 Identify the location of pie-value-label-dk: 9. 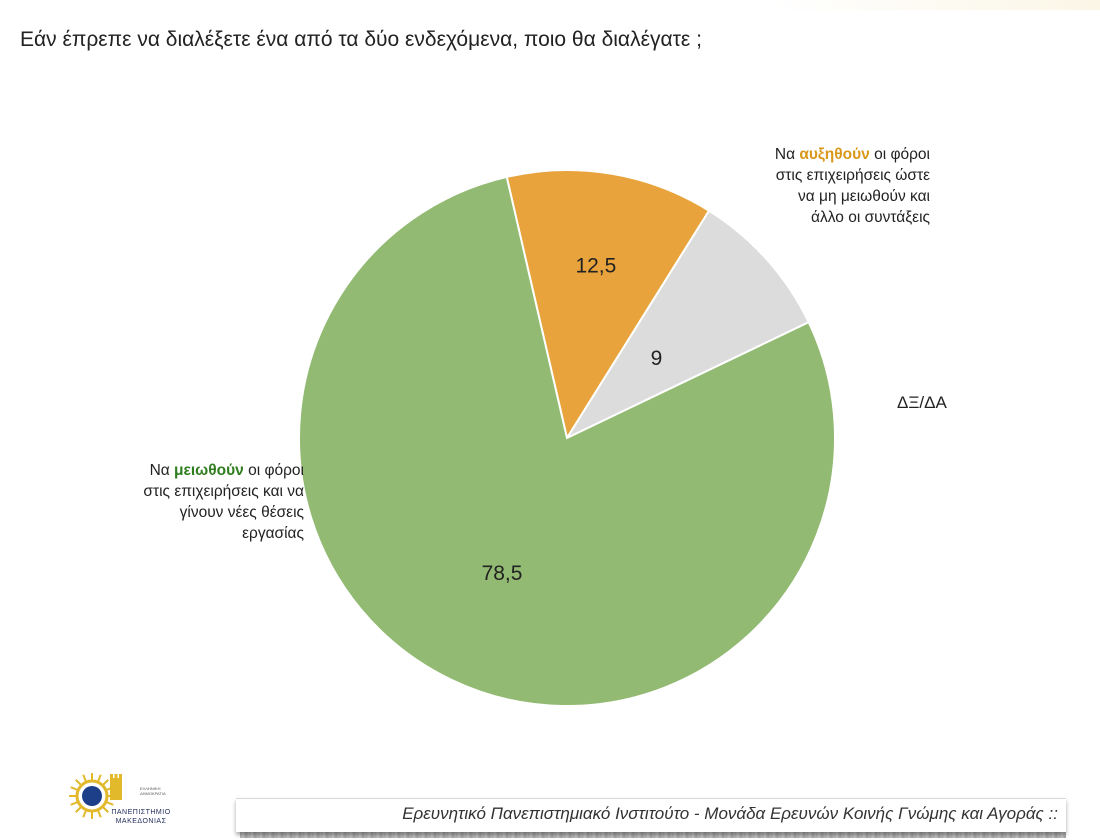
(657, 358).